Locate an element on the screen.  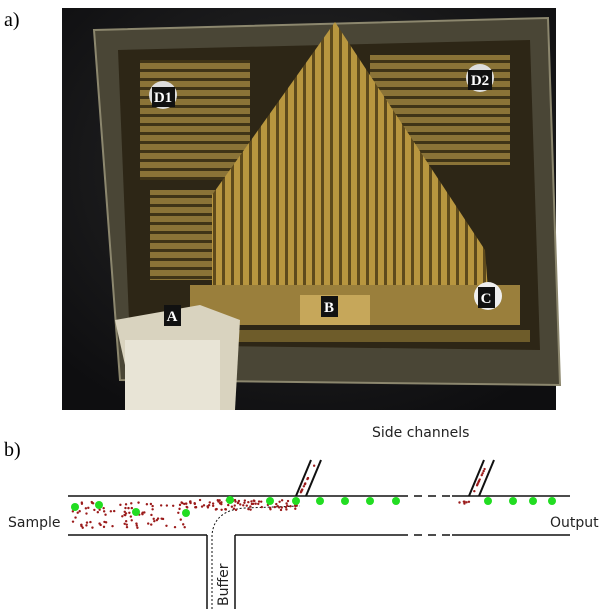
panel-label: b) is located at coordinates (12, 450).